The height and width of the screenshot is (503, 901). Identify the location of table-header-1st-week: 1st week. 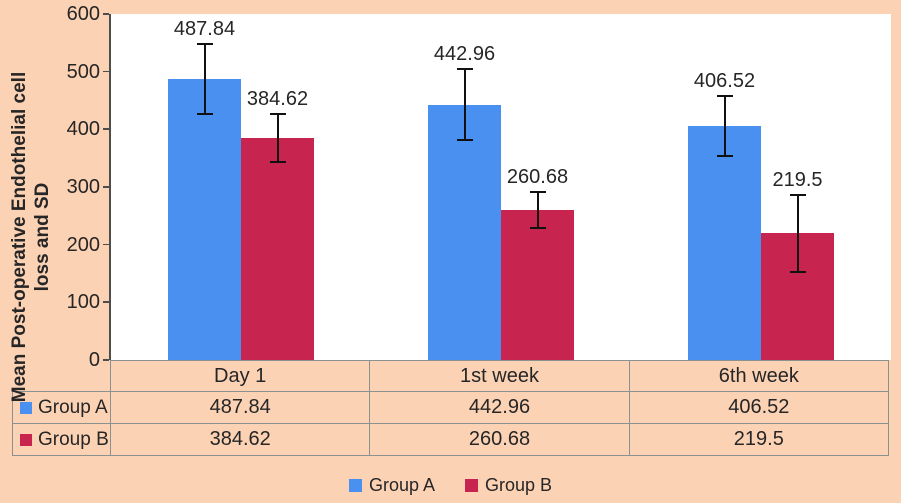
(500, 376).